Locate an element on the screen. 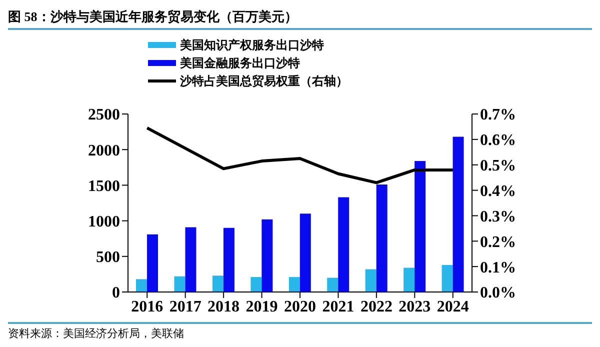 The width and height of the screenshot is (600, 347). text: 资料来源：美国经济分析局，美联储 is located at coordinates (96, 334).